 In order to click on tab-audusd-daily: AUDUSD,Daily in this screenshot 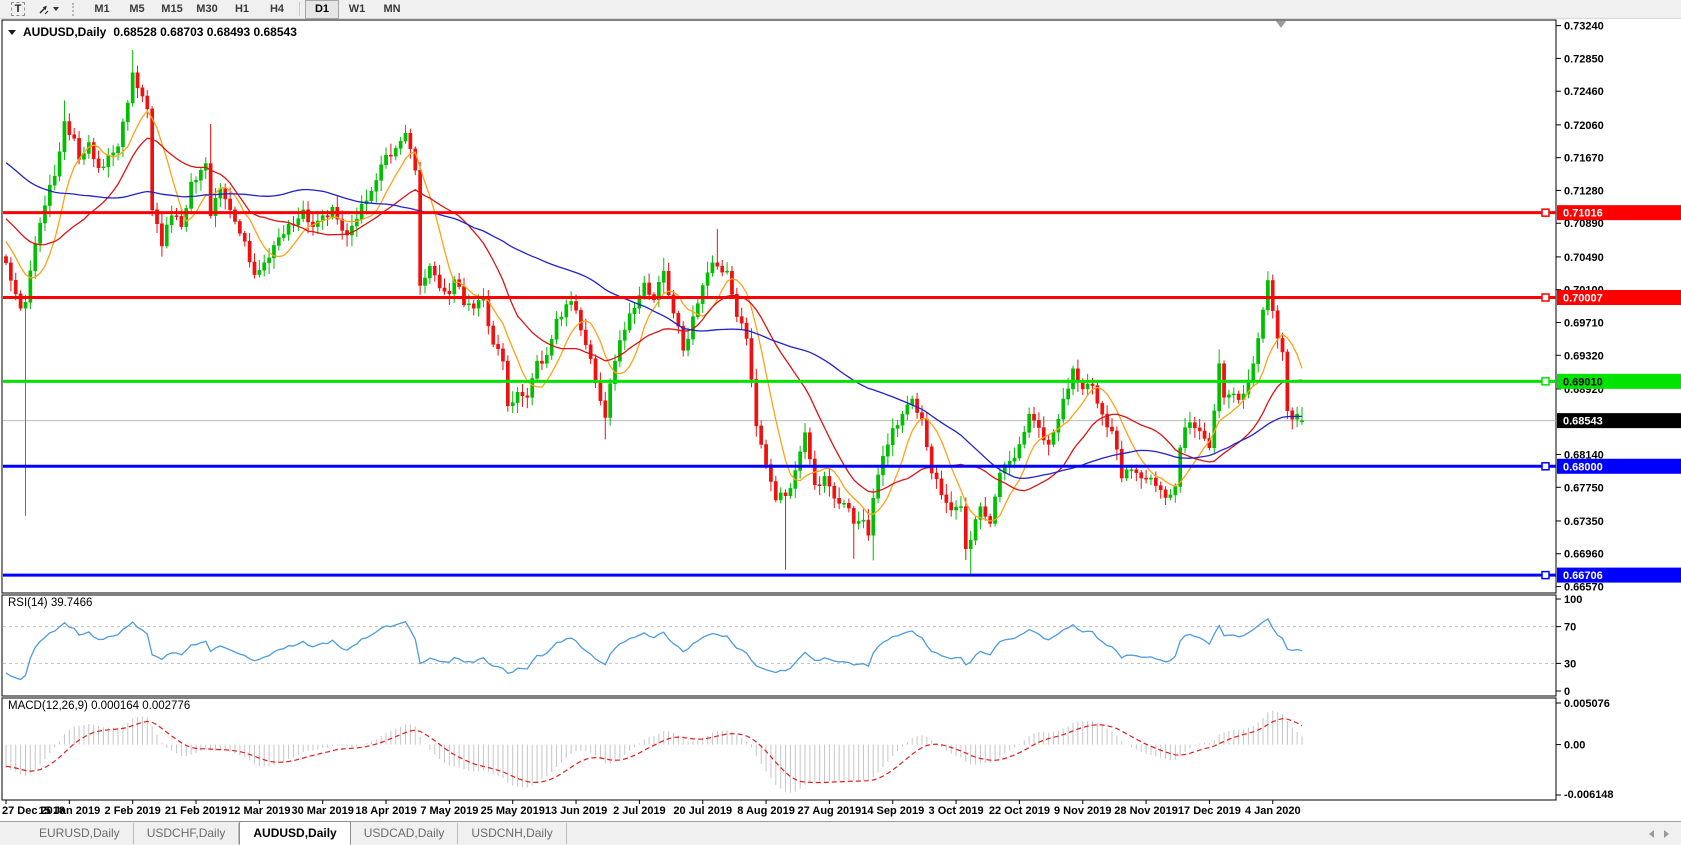, I will do `click(295, 832)`.